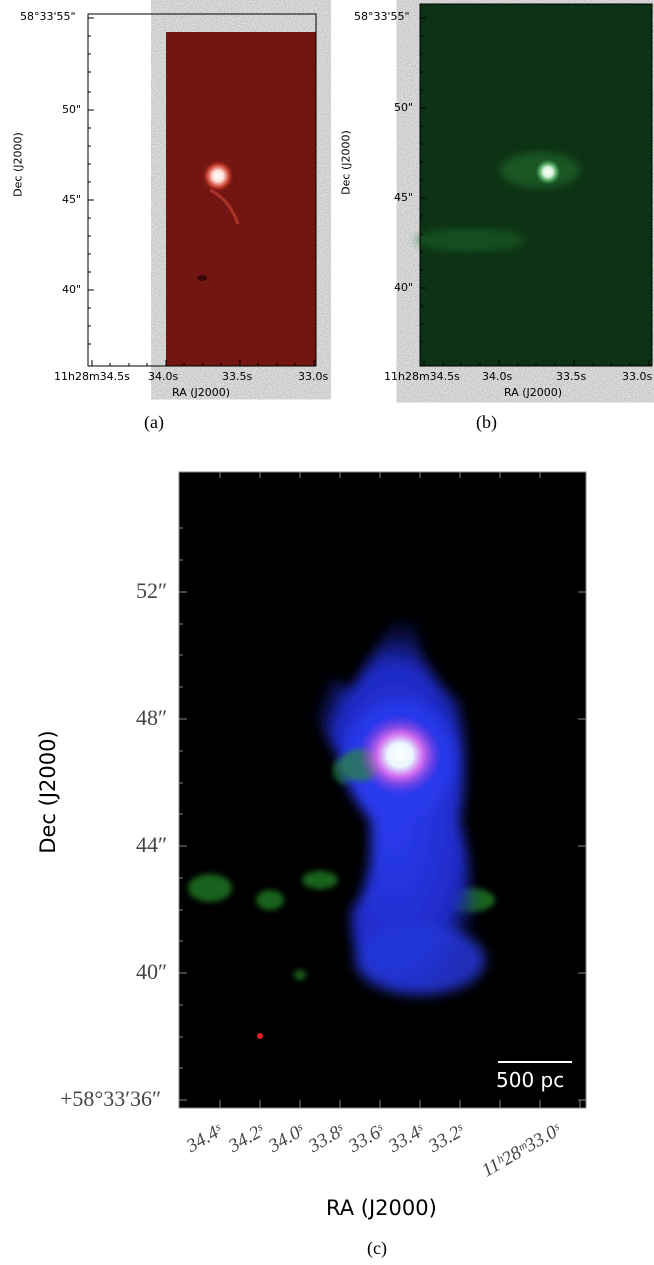 The image size is (654, 1265). I want to click on panel-c-ytick: +58°33′36″, so click(111, 1098).